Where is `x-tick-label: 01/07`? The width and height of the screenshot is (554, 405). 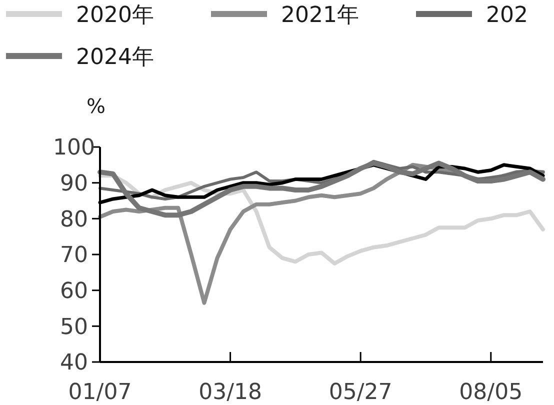 x-tick-label: 01/07 is located at coordinates (100, 392).